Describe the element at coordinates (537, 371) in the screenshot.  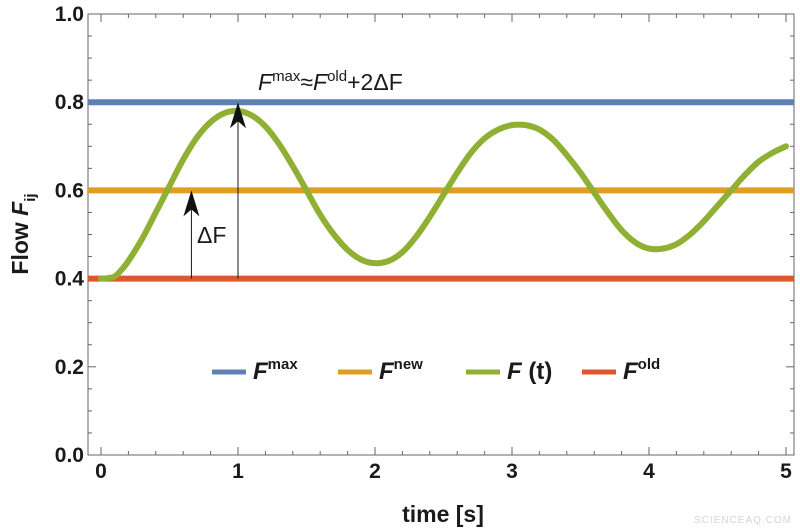
I see `legend-rest-ft: (t)` at that location.